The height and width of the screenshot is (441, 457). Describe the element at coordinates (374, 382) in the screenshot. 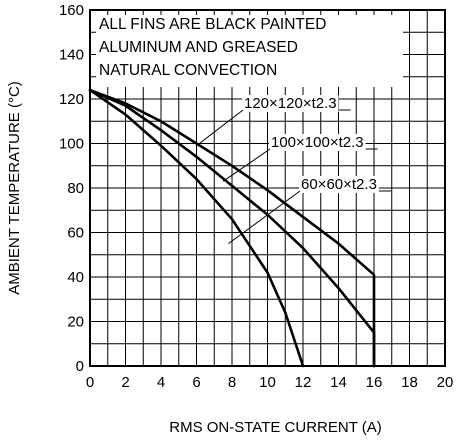

I see `x-tick-label: 16` at that location.